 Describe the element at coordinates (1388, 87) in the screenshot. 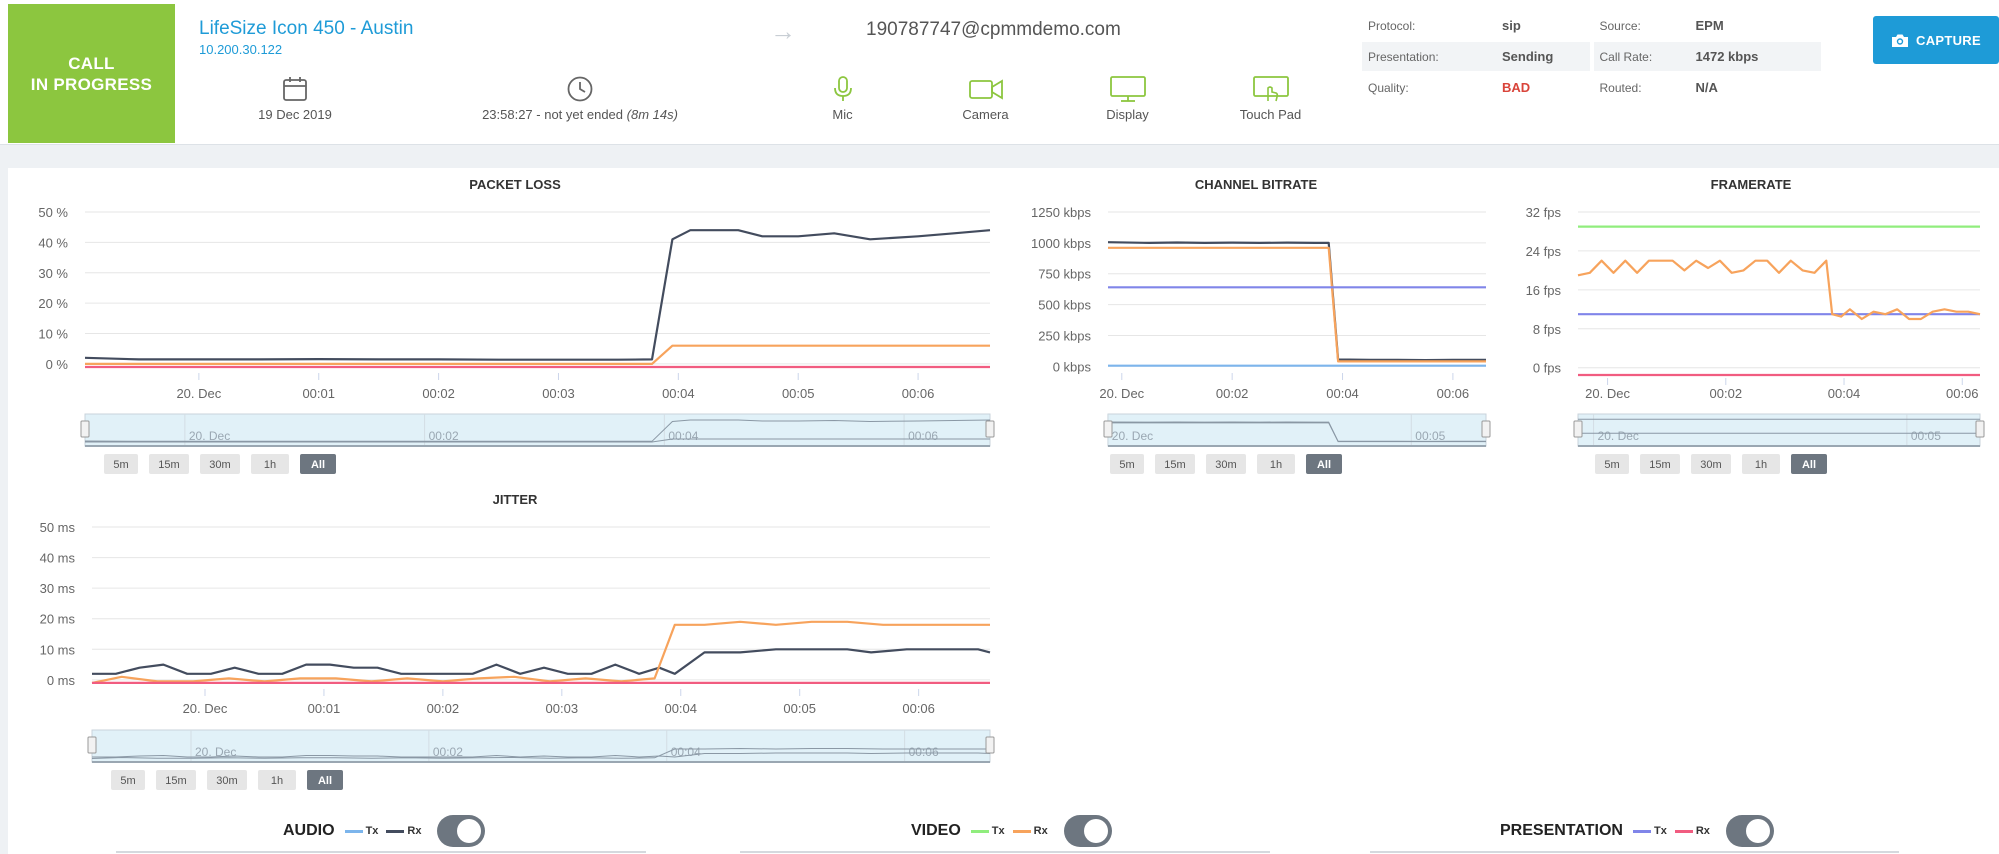

I see `quality-label: Quality:` at that location.